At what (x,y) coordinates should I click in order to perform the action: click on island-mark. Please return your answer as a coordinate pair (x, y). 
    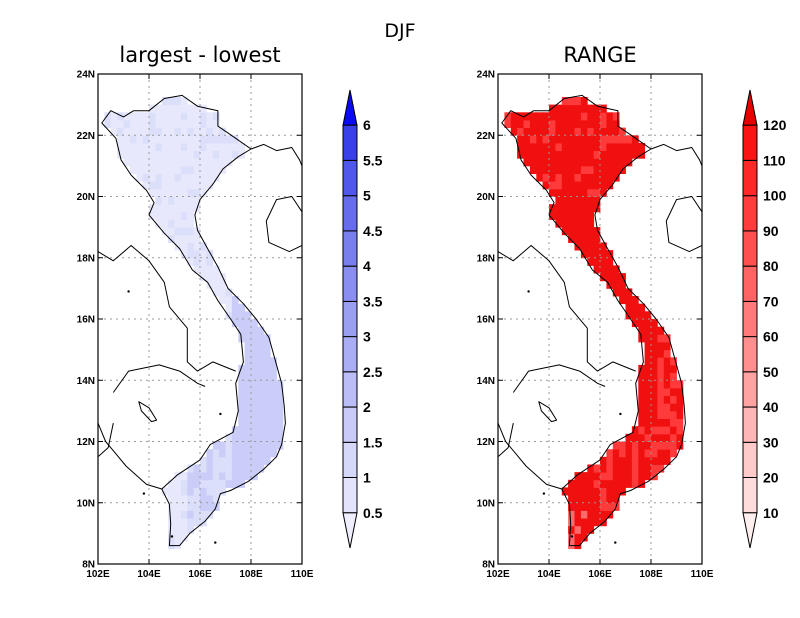
    Looking at the image, I should click on (220, 414).